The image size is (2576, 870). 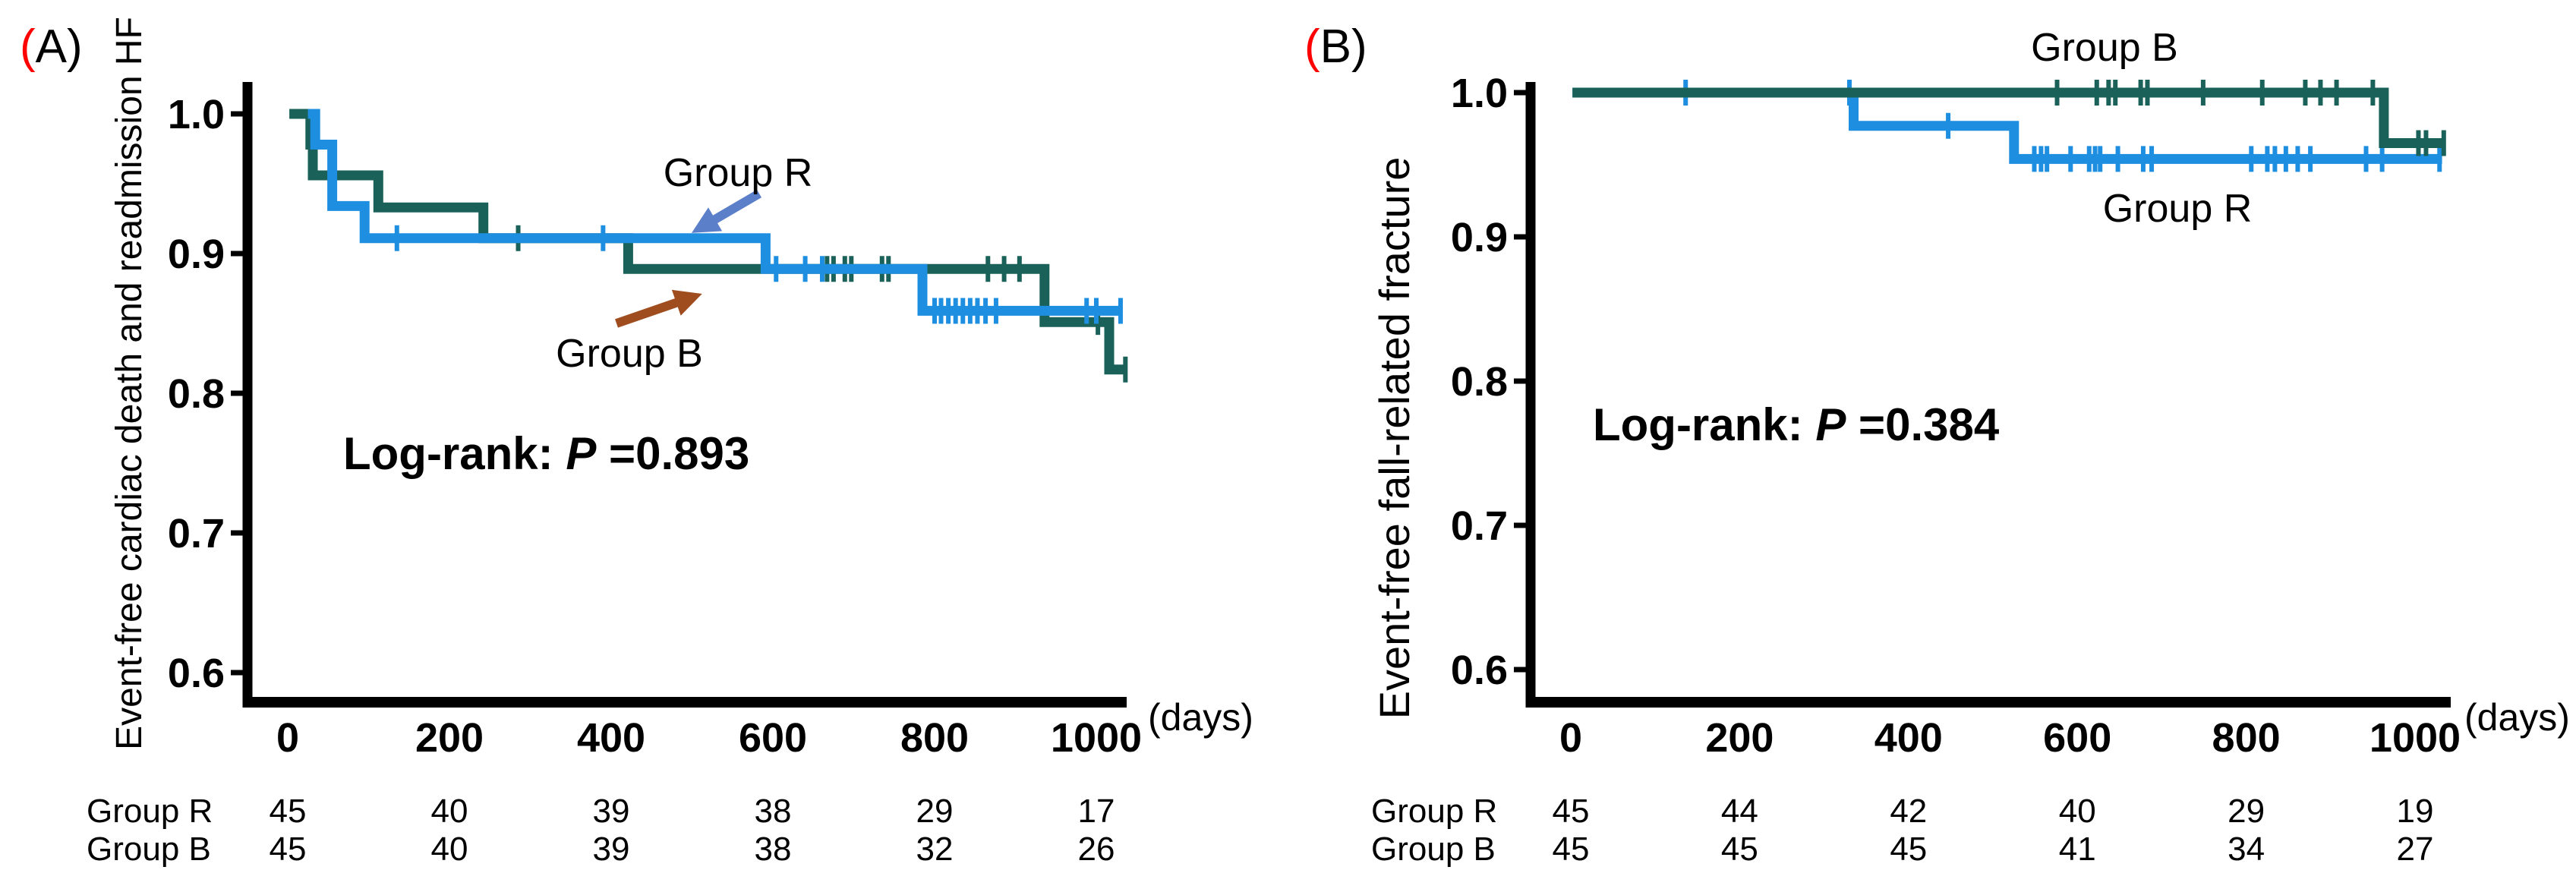 I want to click on panel-a-label-rest: A), so click(x=59, y=46).